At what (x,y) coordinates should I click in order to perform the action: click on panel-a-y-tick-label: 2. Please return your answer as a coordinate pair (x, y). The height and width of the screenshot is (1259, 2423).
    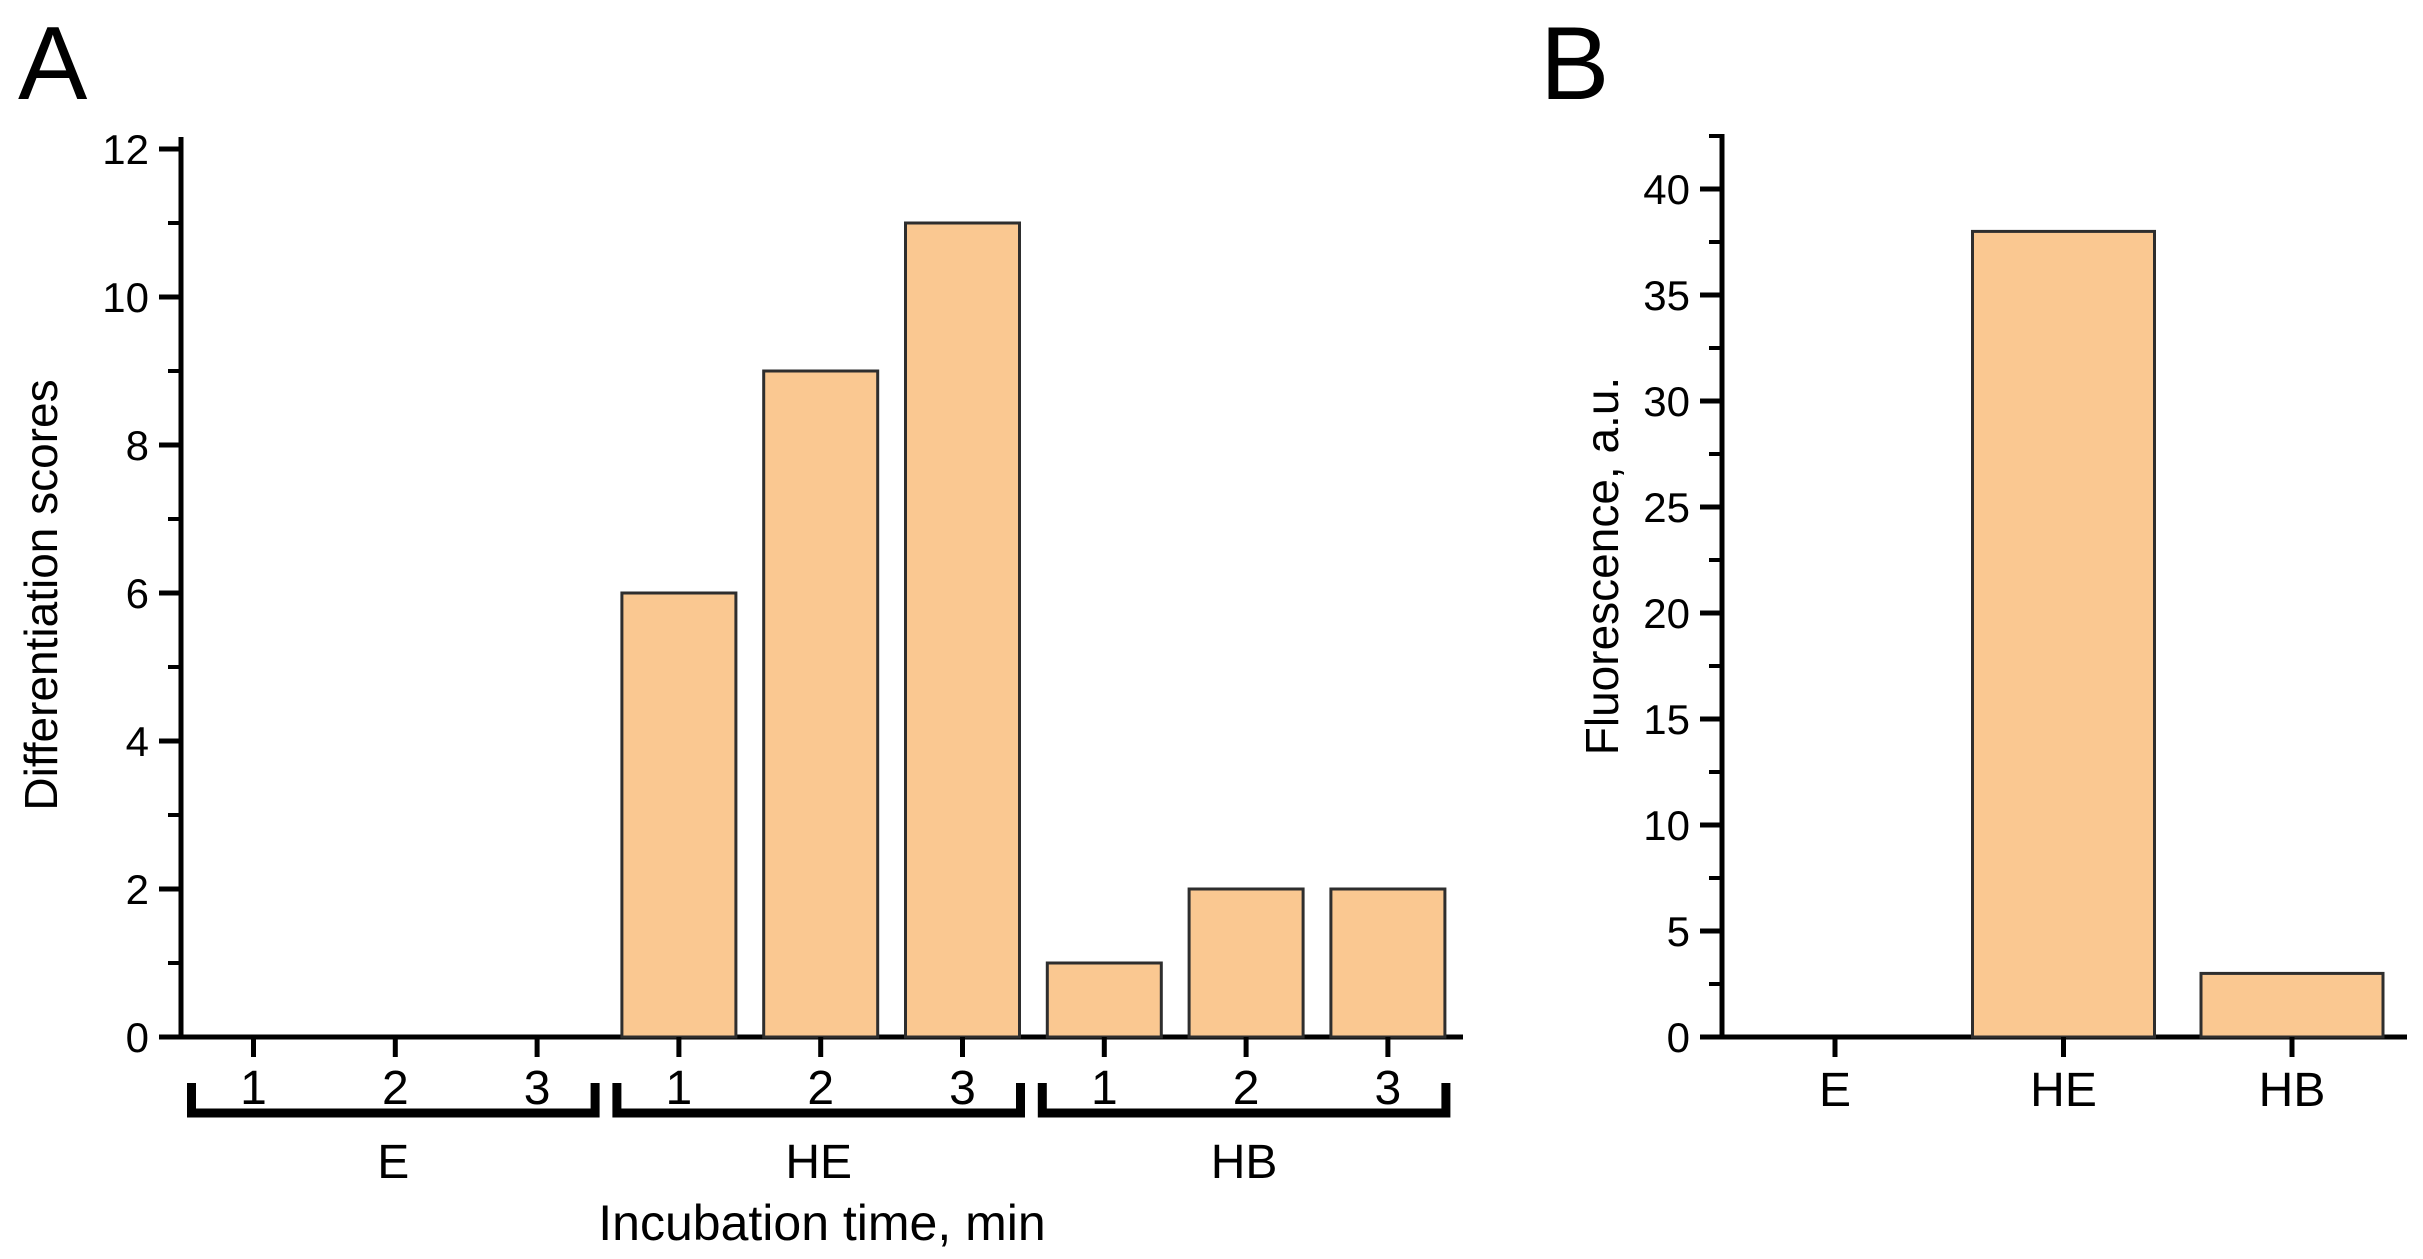
    Looking at the image, I should click on (137, 889).